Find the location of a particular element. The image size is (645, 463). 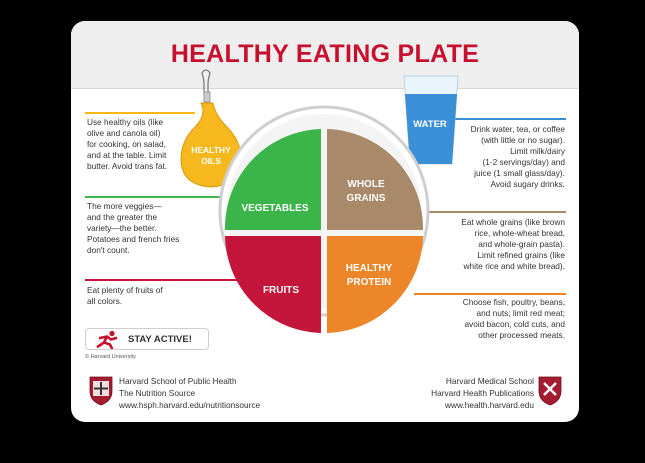

title-bar: HEALTHY EATING PLATE is located at coordinates (325, 55).